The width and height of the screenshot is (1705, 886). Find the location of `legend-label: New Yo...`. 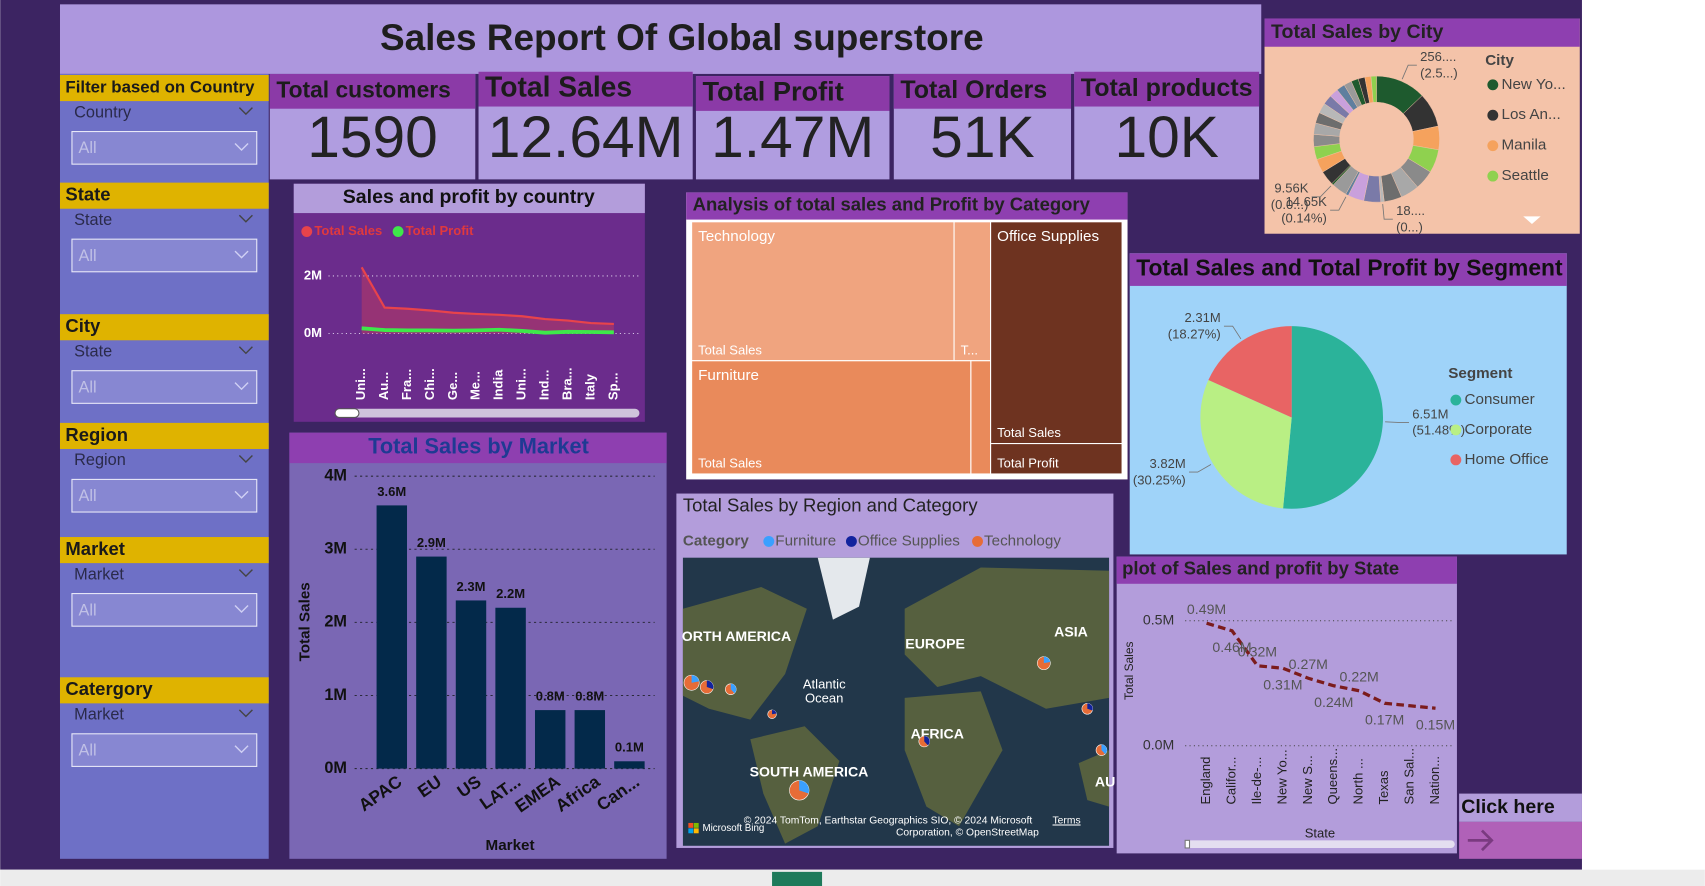

legend-label: New Yo... is located at coordinates (1534, 84).